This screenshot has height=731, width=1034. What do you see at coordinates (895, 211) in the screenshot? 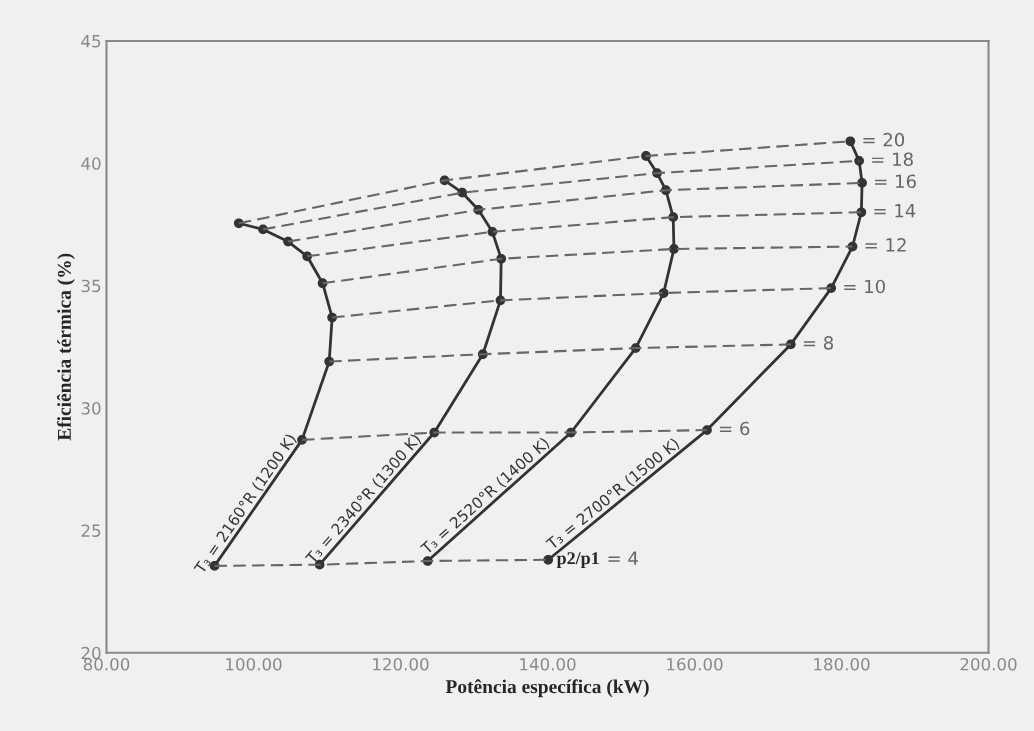
I see `series-label: = 14` at bounding box center [895, 211].